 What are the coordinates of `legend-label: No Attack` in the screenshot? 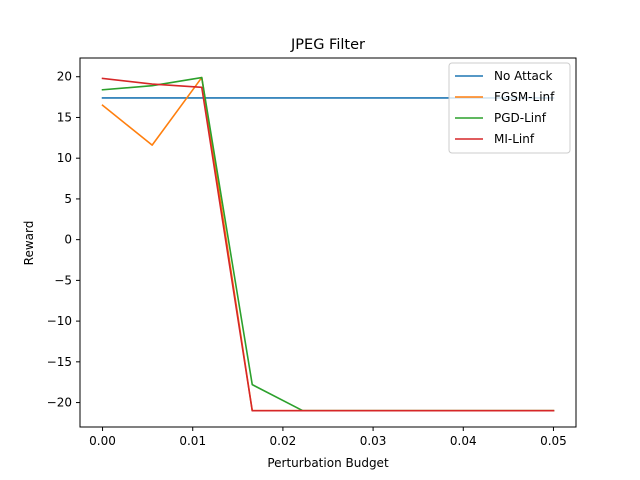 It's located at (523, 76).